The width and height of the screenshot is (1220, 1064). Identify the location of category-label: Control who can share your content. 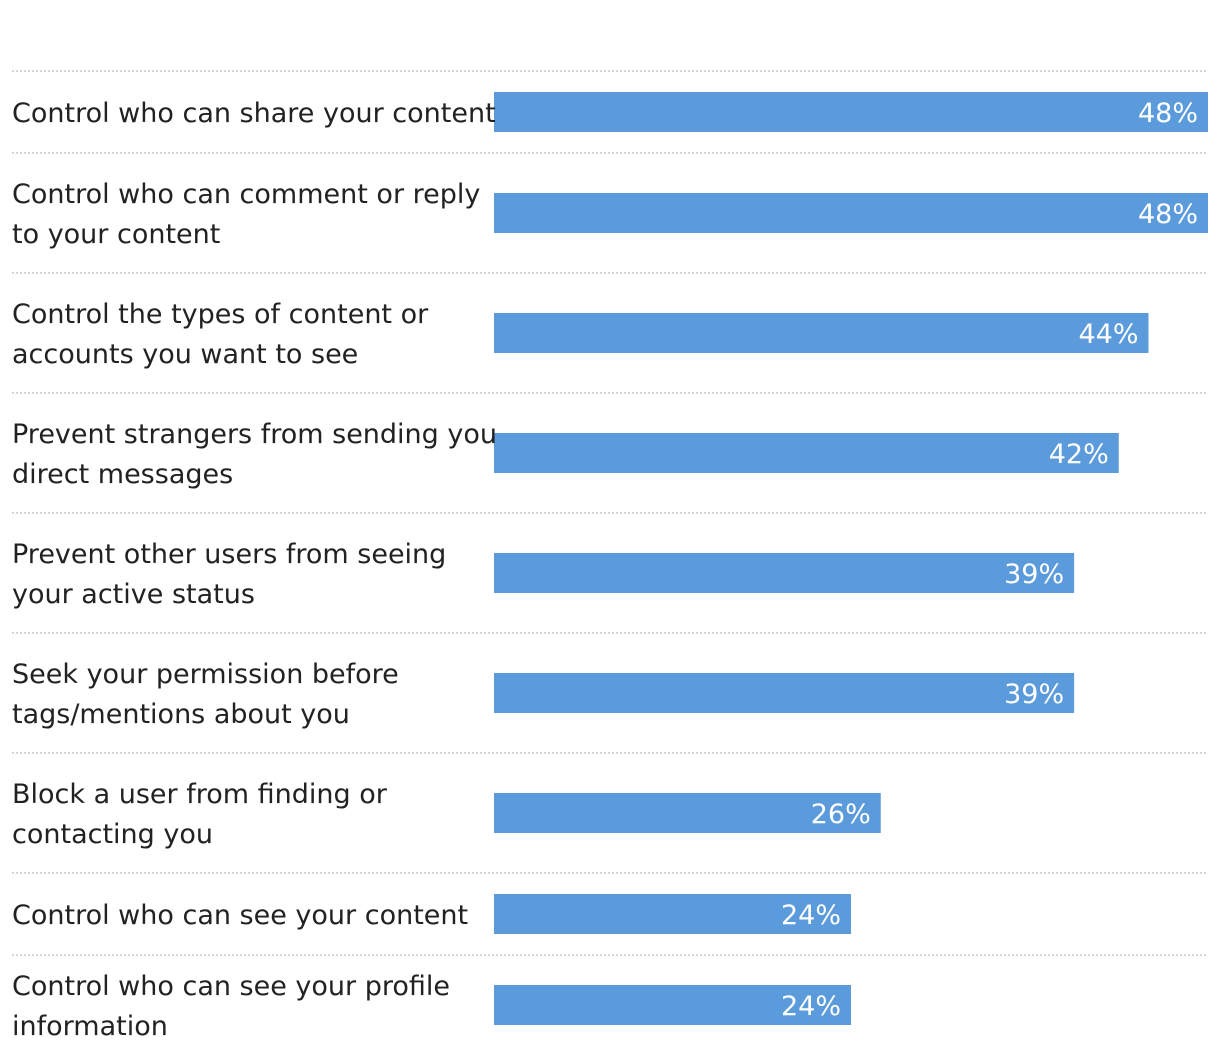
(254, 113).